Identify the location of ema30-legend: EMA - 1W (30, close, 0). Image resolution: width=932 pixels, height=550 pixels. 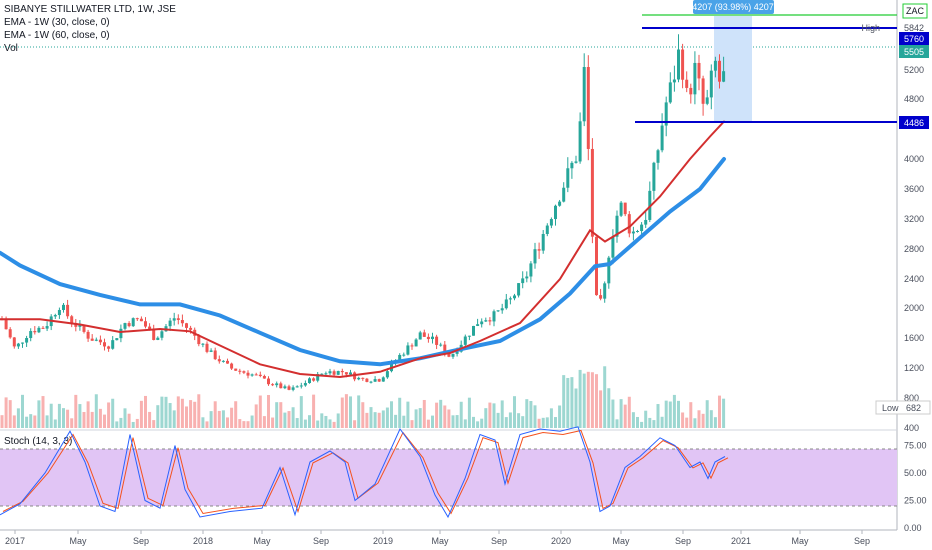
(57, 22).